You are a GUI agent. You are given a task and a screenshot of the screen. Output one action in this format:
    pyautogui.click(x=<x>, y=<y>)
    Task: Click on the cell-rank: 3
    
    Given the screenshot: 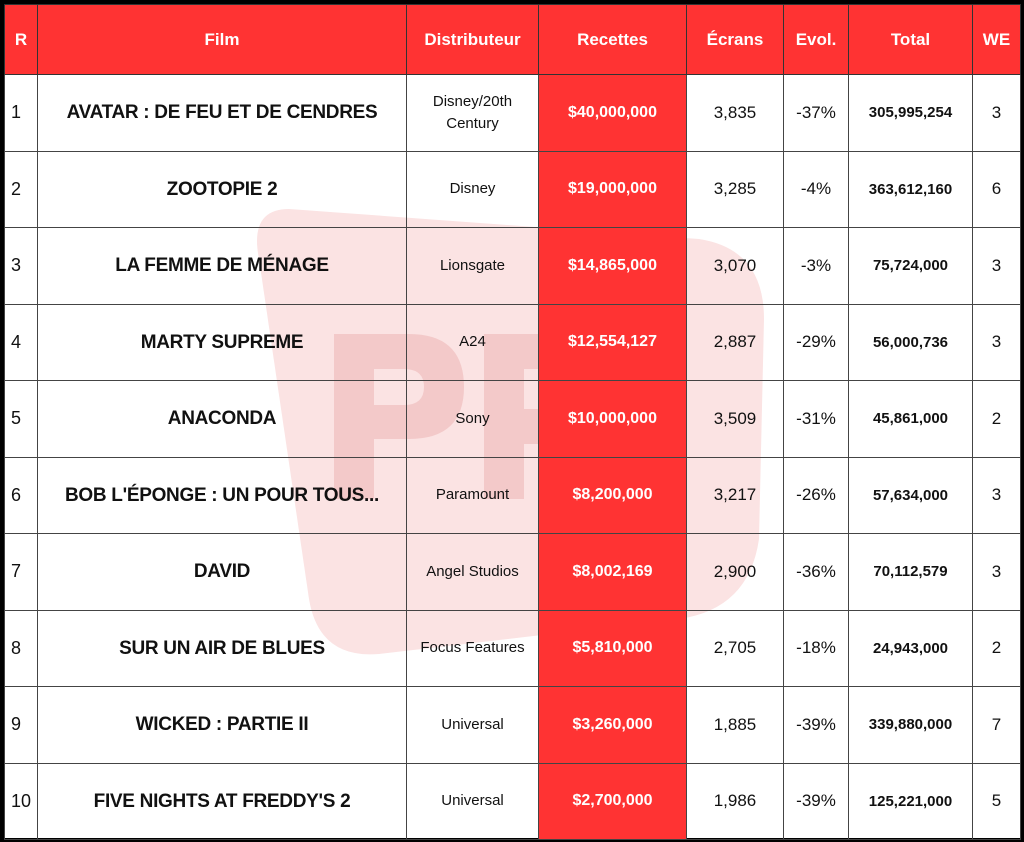 What is the action you would take?
    pyautogui.click(x=21, y=266)
    